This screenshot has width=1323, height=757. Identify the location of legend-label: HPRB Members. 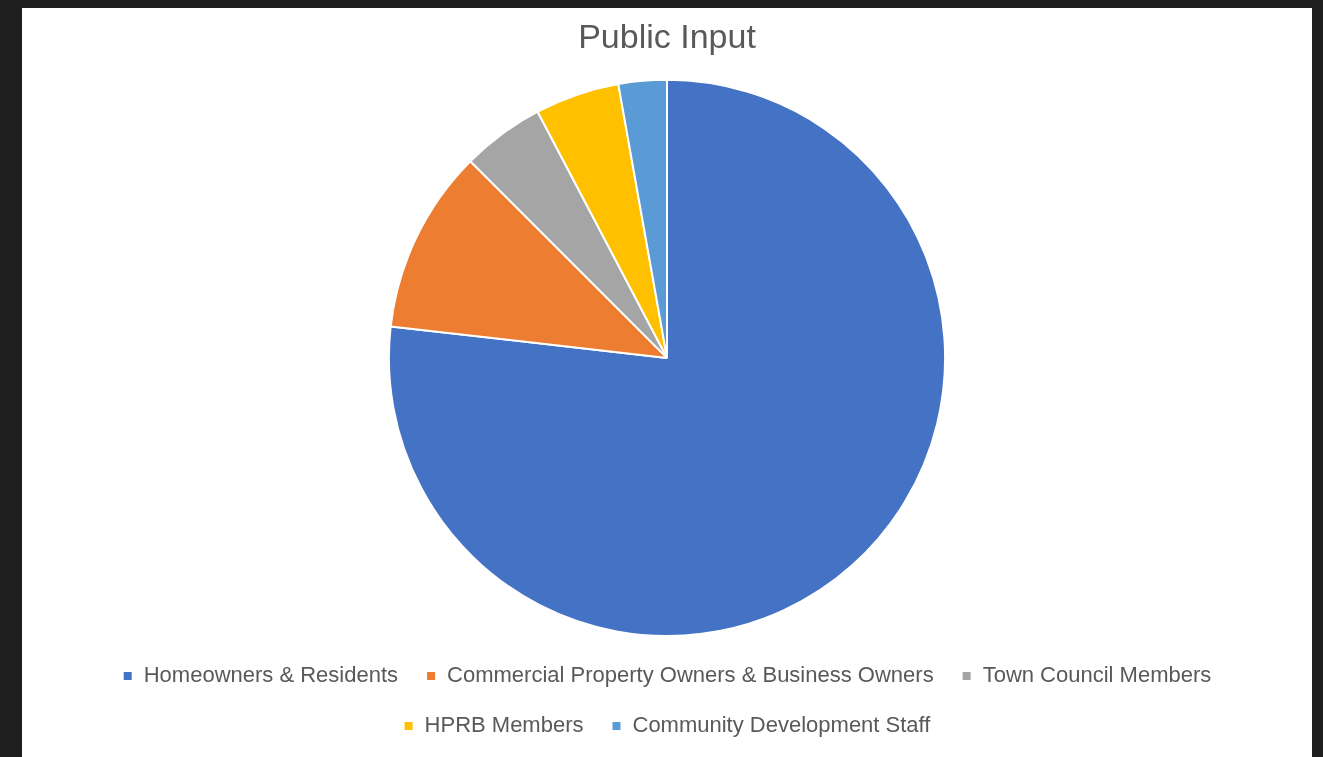
(504, 725).